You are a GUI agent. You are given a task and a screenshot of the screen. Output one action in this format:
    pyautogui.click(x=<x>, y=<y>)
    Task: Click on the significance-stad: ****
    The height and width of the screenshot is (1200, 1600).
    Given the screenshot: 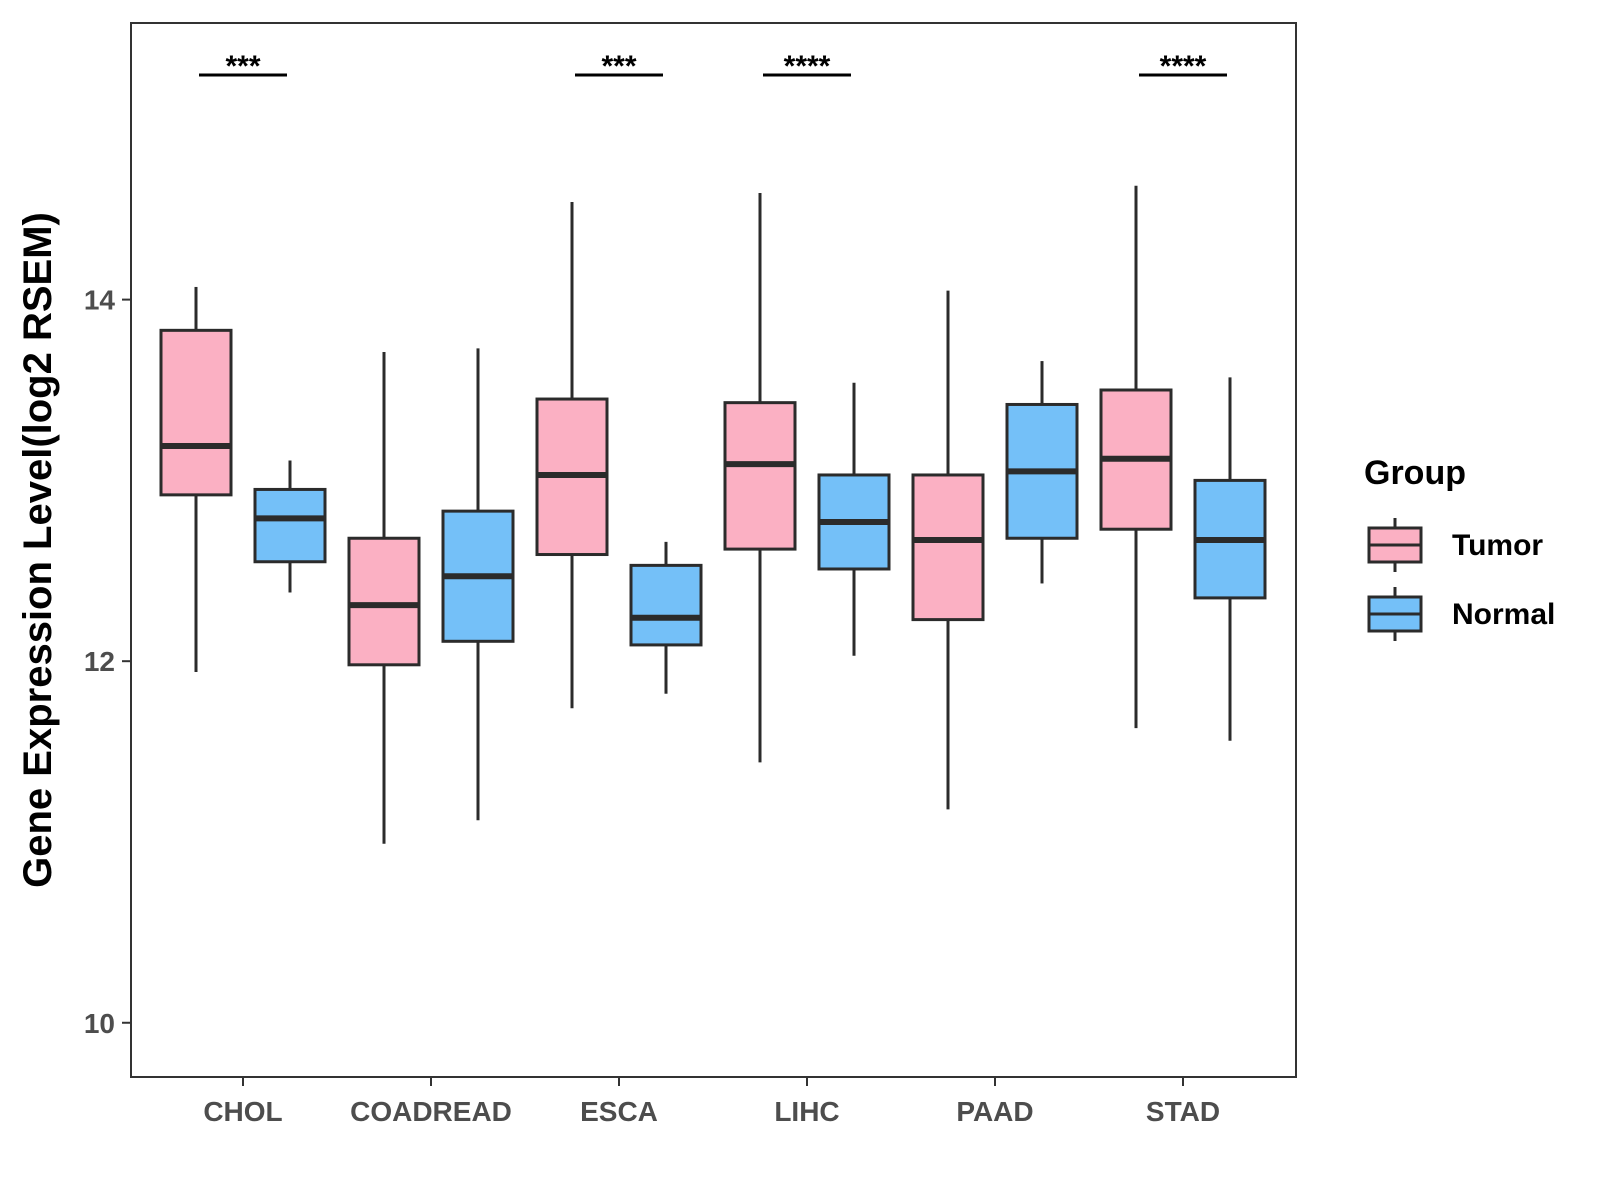 What is the action you would take?
    pyautogui.click(x=1183, y=66)
    